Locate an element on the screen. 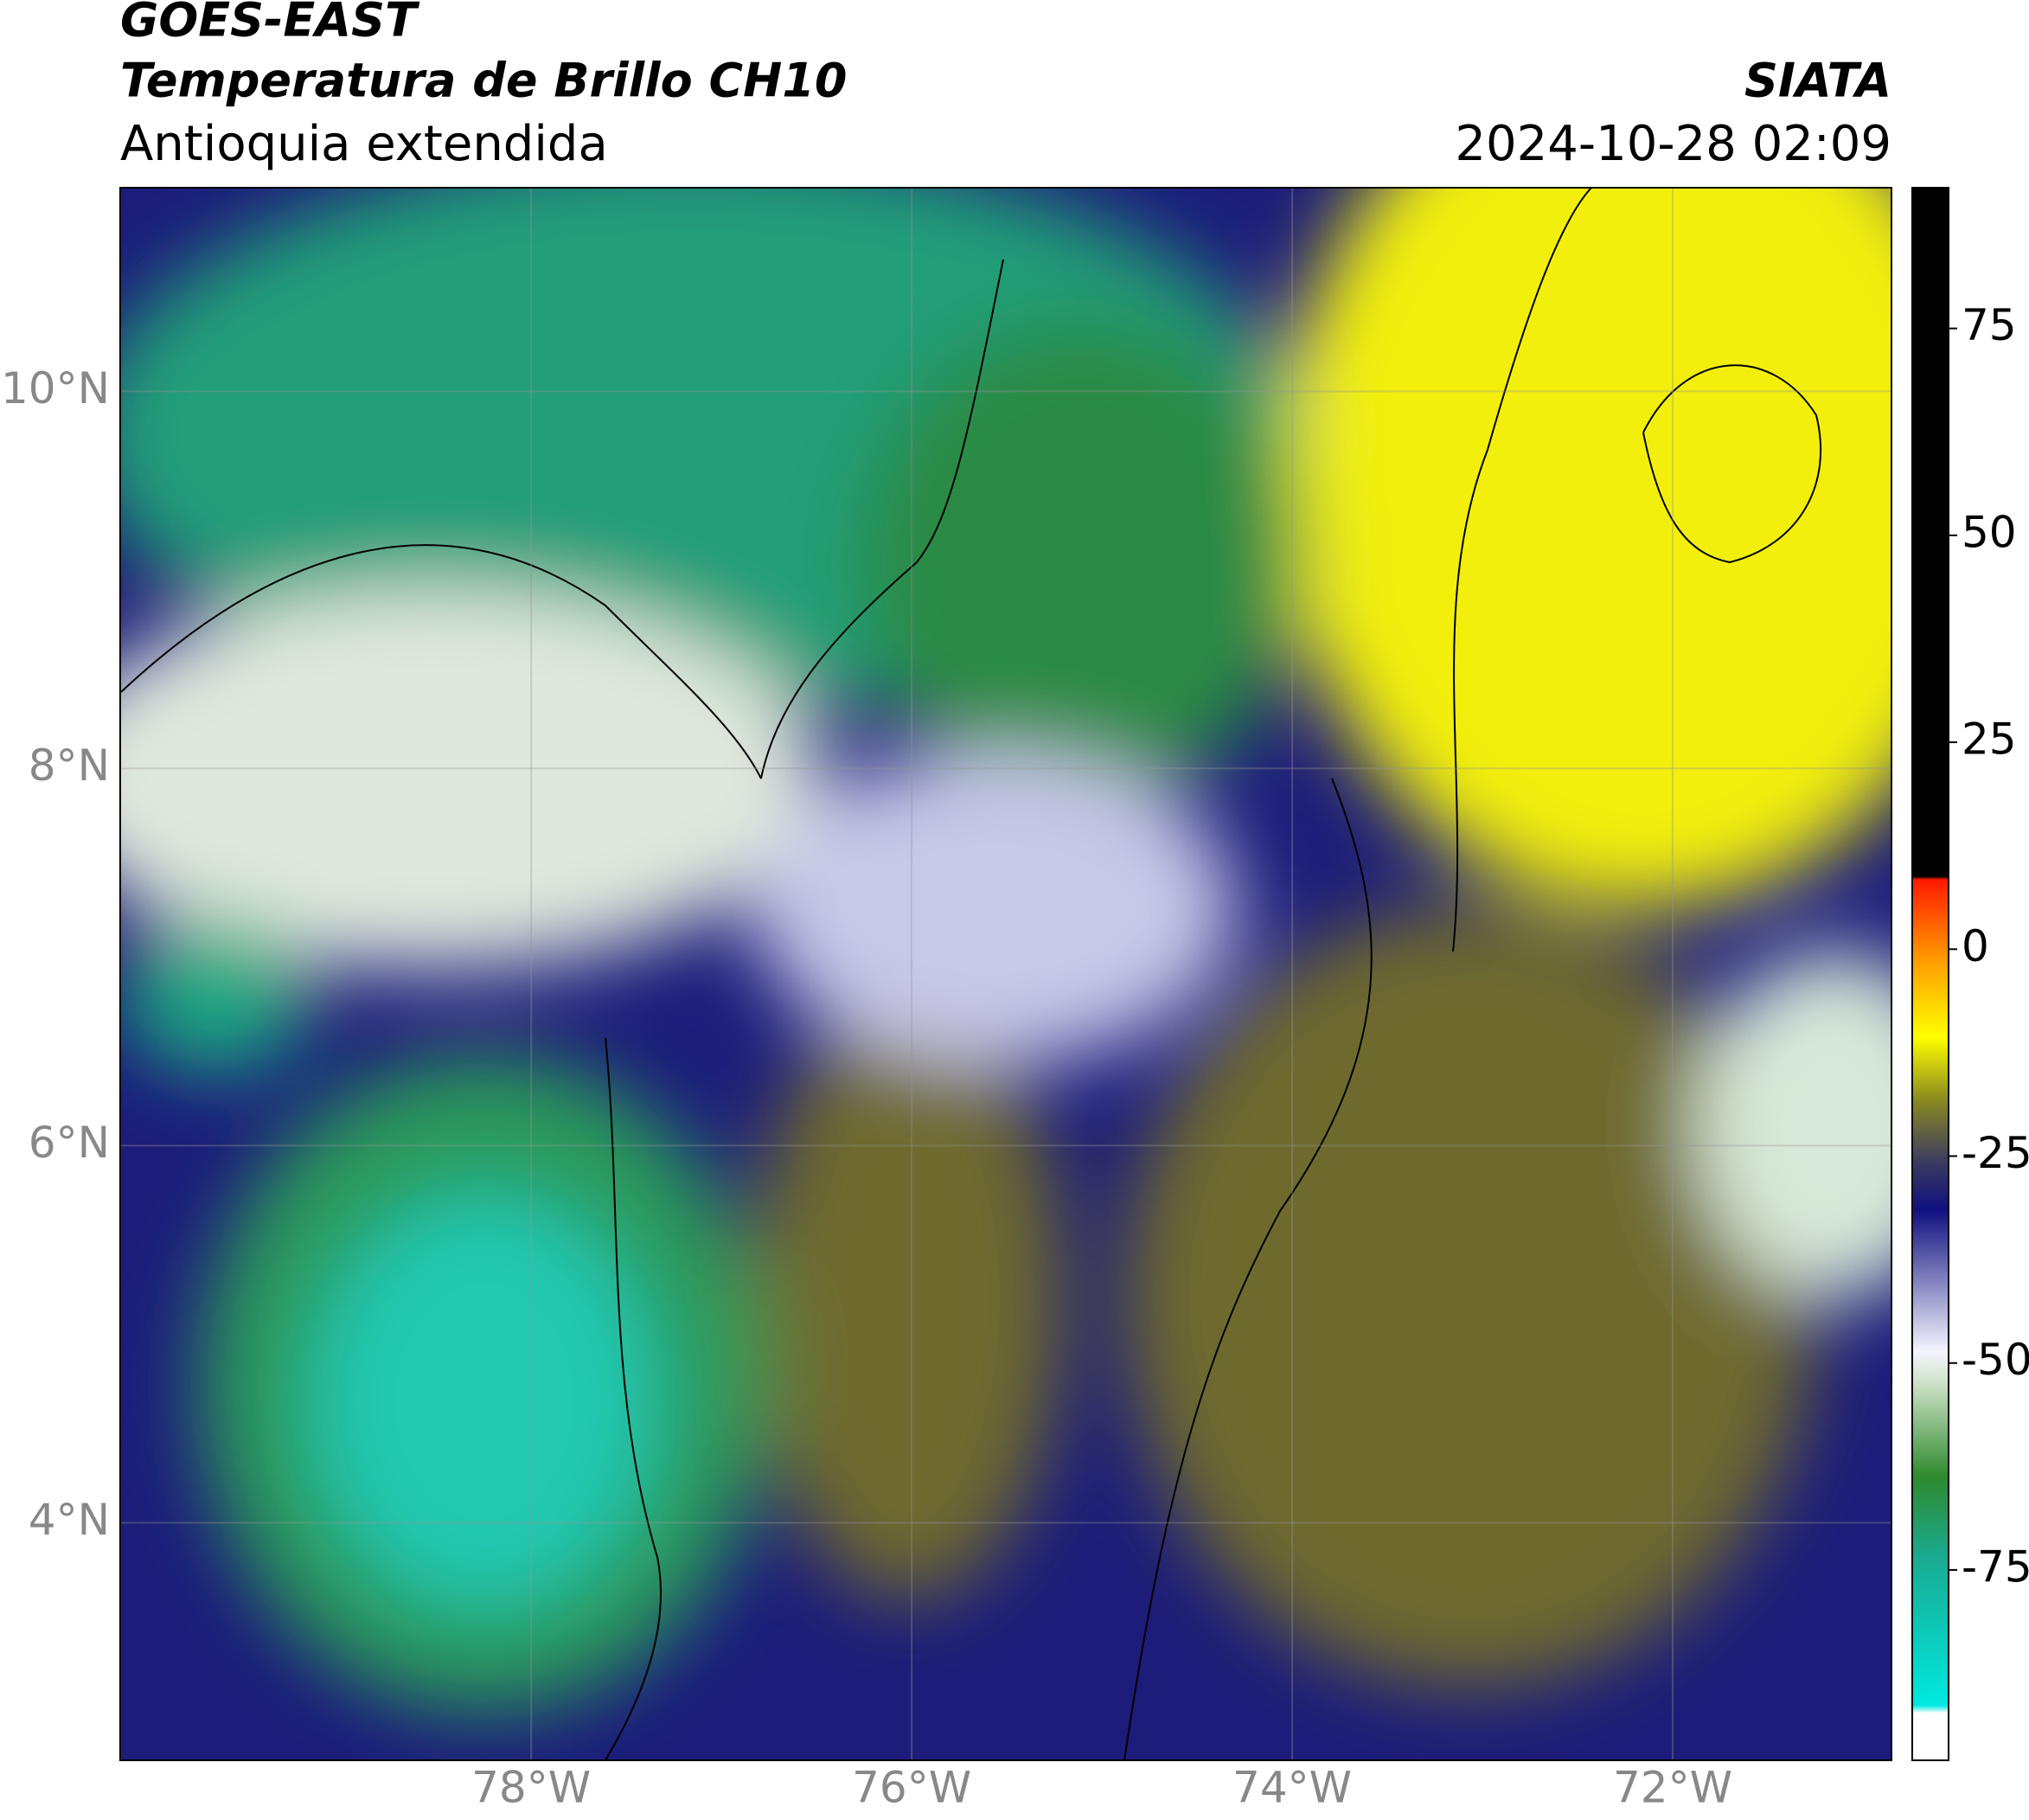  x-tick-label: 78°W is located at coordinates (531, 1788).